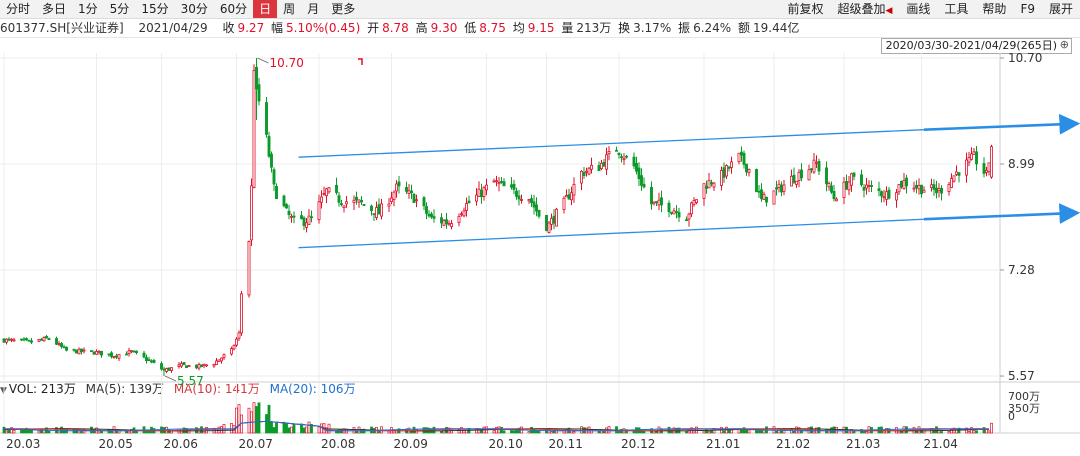  I want to click on tab-0: 分时, so click(18, 9).